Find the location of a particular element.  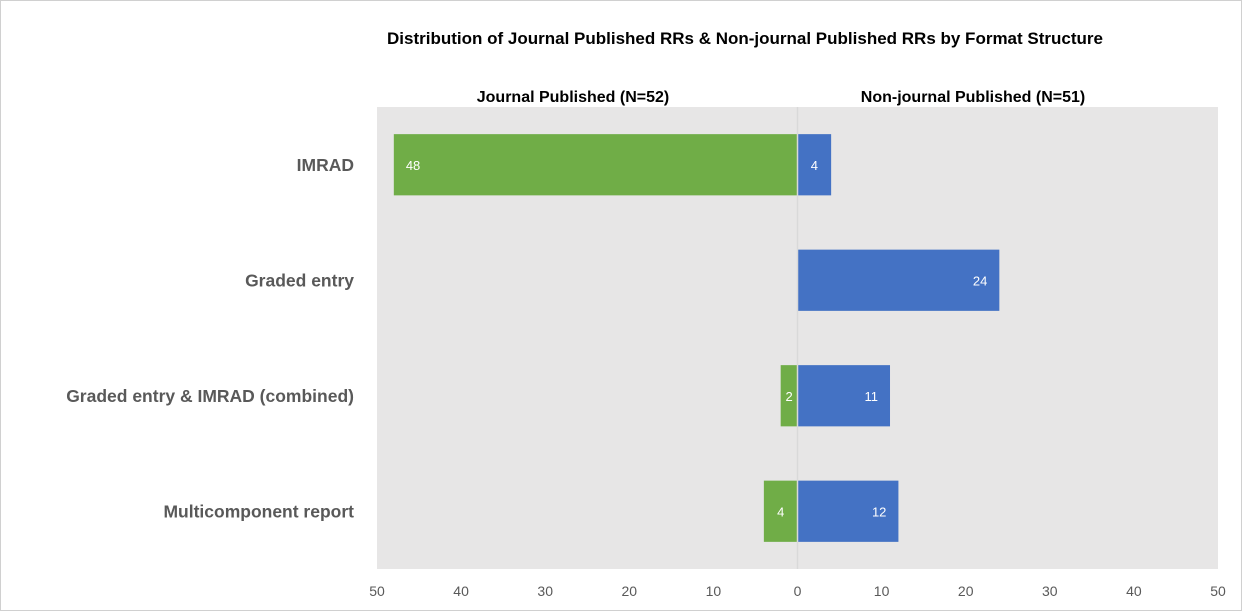

right-series-heading: Non-journal Published (N=51) is located at coordinates (973, 97).